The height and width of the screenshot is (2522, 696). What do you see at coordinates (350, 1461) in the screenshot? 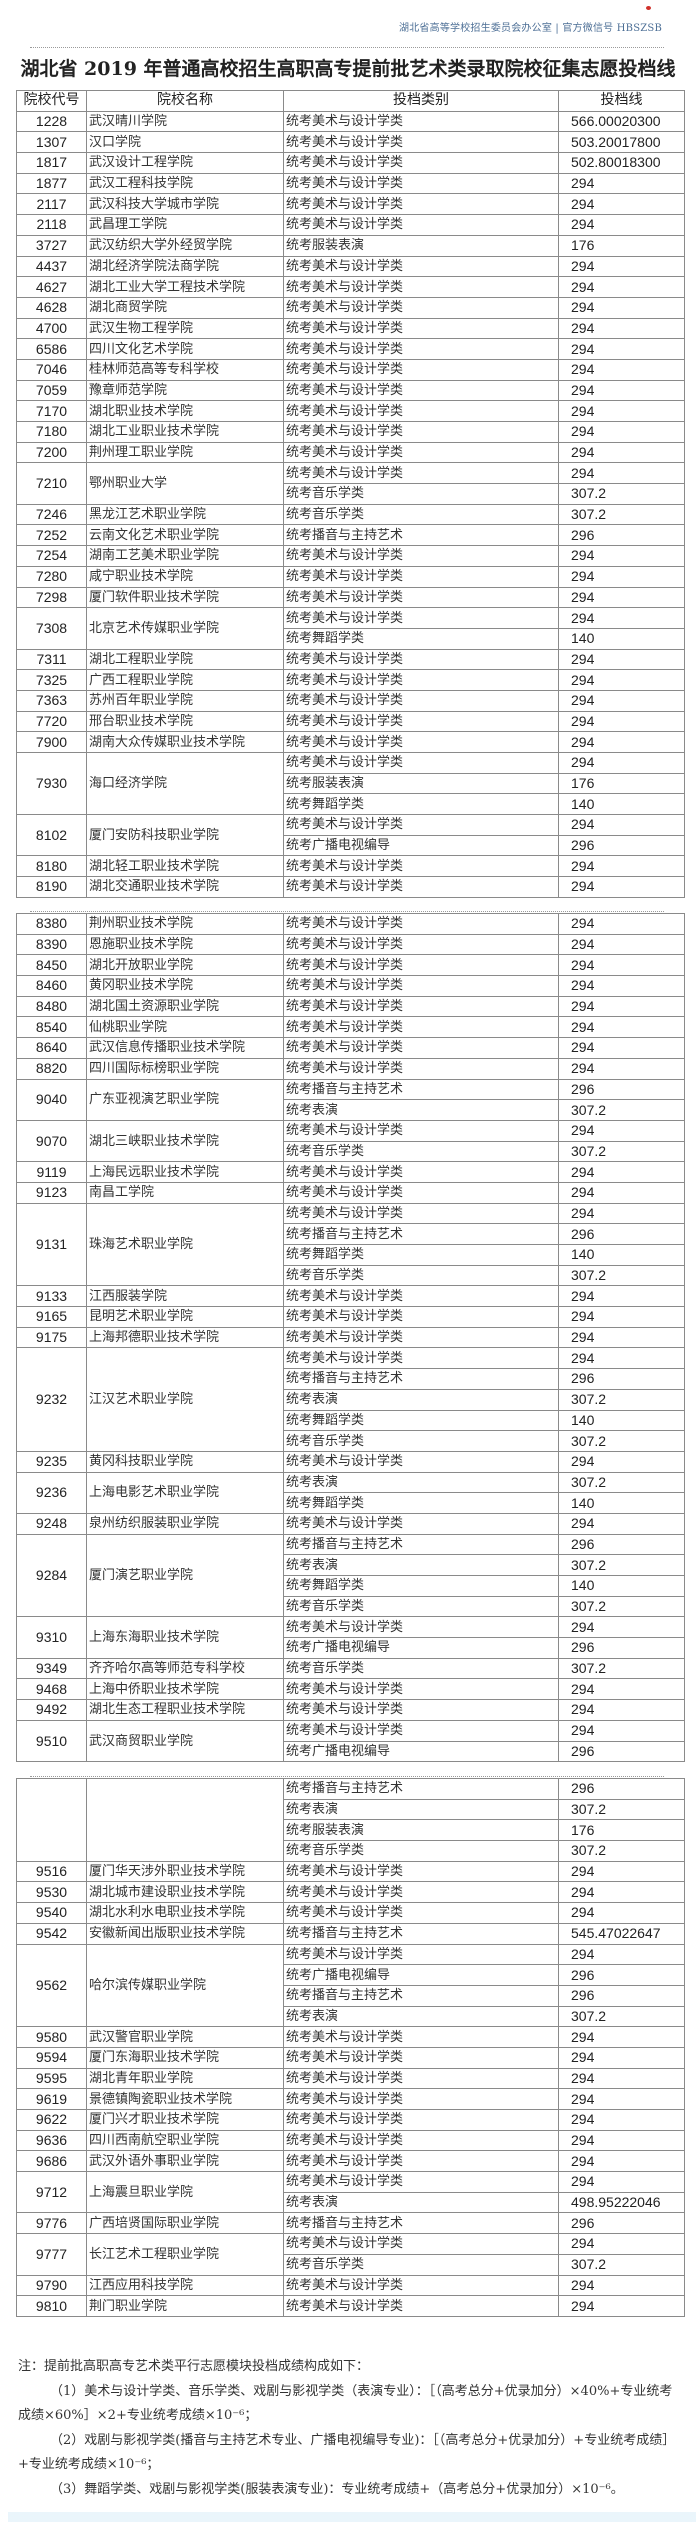
I see `table-row: 9235 黄冈科技职业学院 统考美术与设计学类 294` at bounding box center [350, 1461].